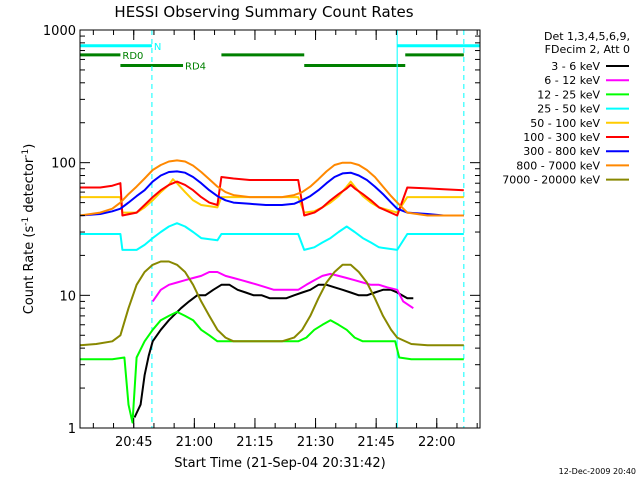 The width and height of the screenshot is (640, 480). I want to click on y-axis-label-mid: detector, so click(29, 187).